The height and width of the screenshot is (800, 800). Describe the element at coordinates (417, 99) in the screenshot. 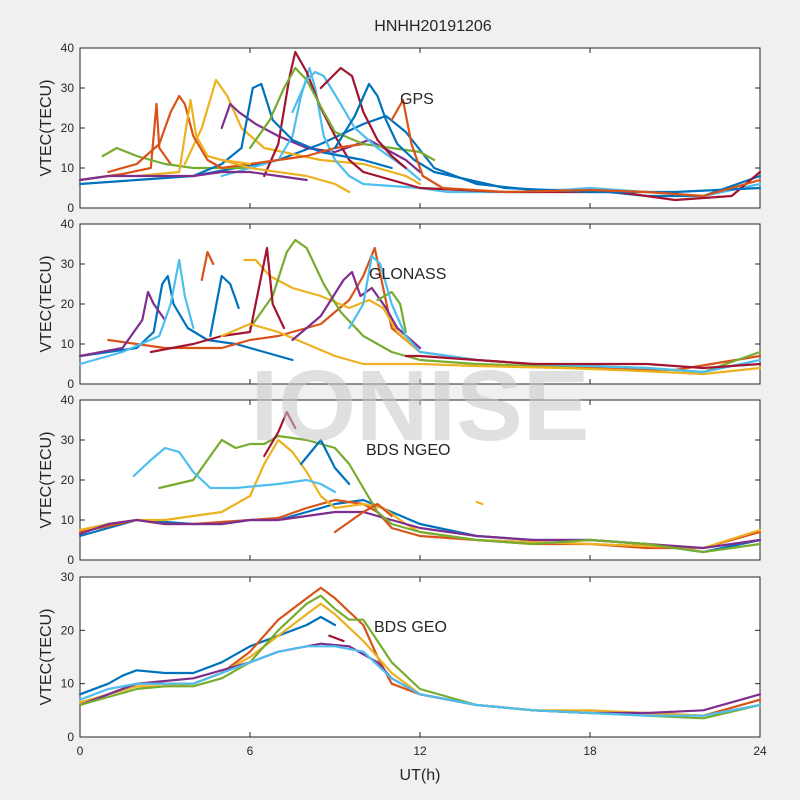

I see `gps-annotation: GPS` at that location.